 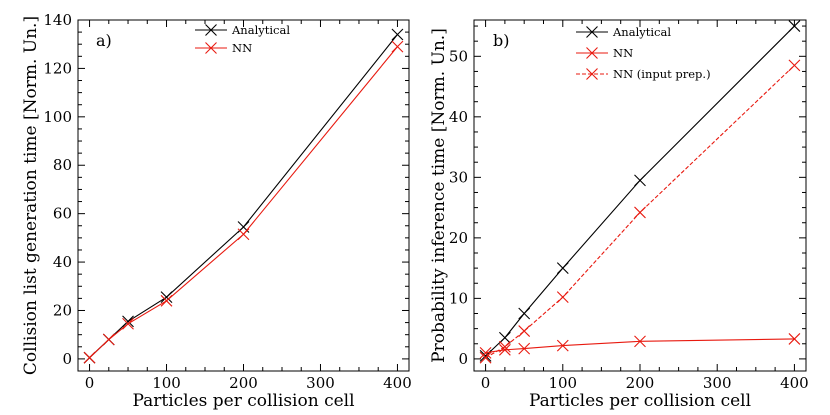 I want to click on y-tick-label: 80, so click(x=62, y=165).